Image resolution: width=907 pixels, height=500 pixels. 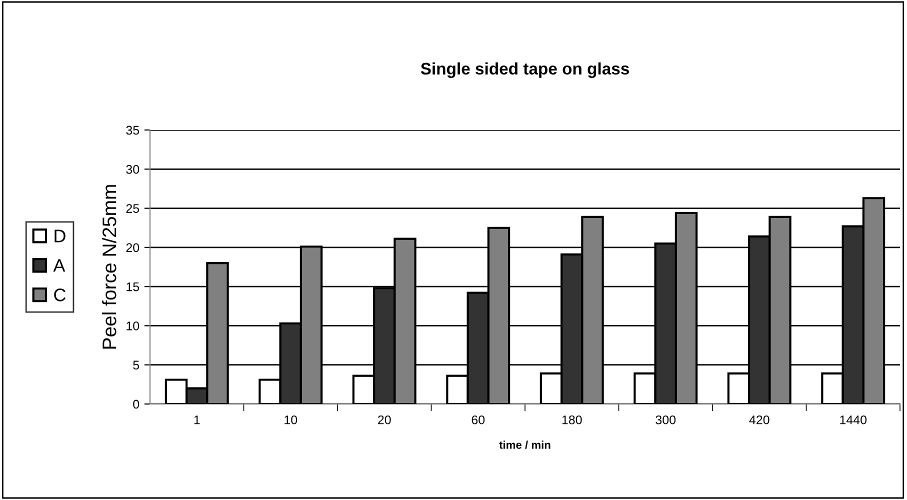 I want to click on y-tick-label: 30, so click(x=133, y=169).